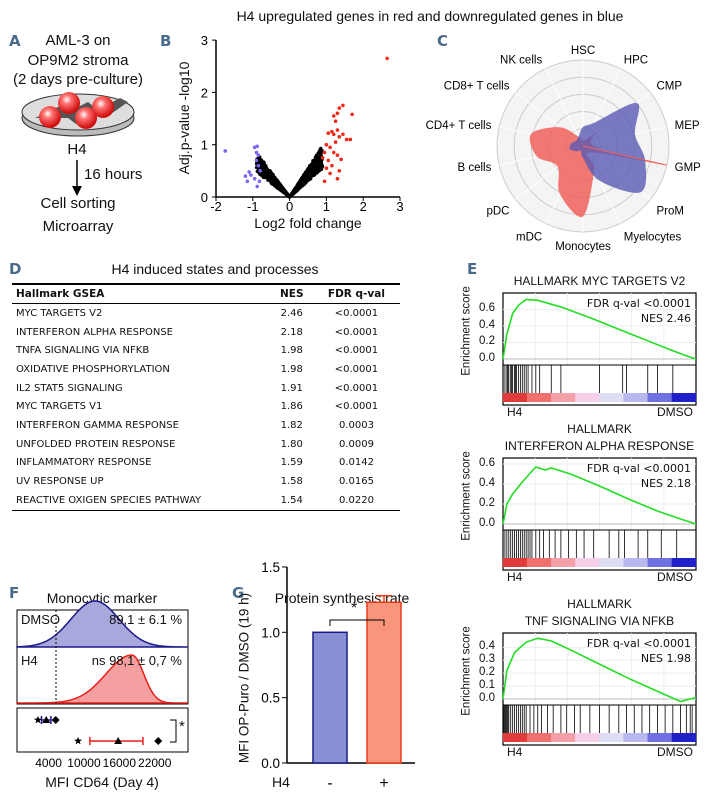 The width and height of the screenshot is (706, 797). Describe the element at coordinates (669, 212) in the screenshot. I see `radar-axis-label: ProM` at that location.